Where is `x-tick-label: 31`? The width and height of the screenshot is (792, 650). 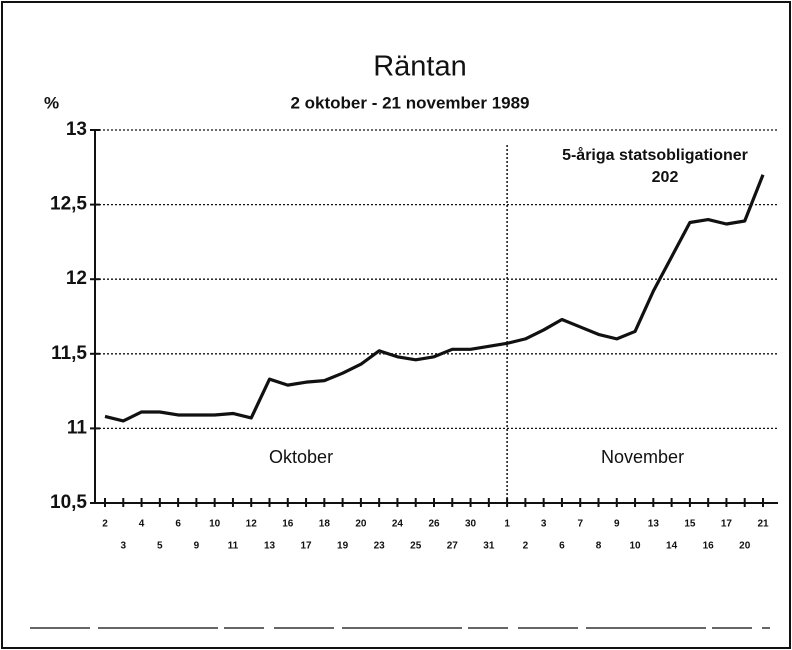
x-tick-label: 31 is located at coordinates (489, 546).